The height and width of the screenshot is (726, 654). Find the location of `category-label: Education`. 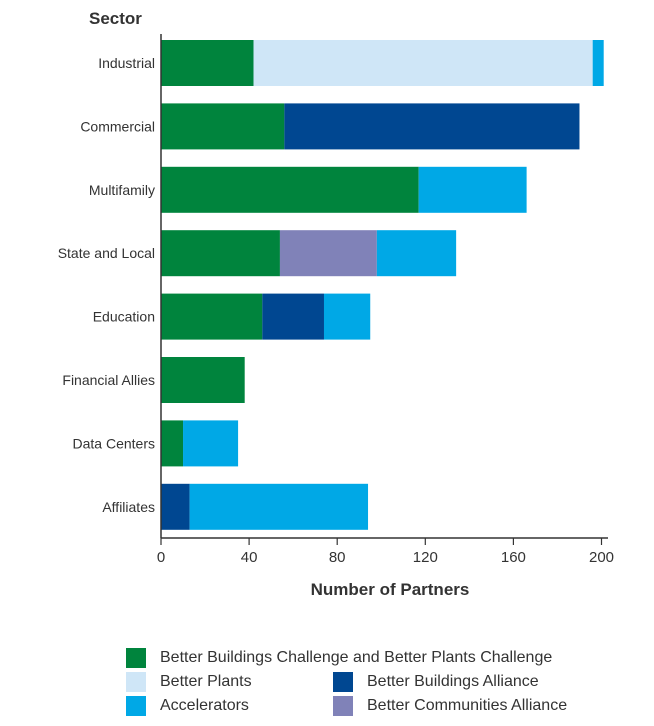

category-label: Education is located at coordinates (124, 317).